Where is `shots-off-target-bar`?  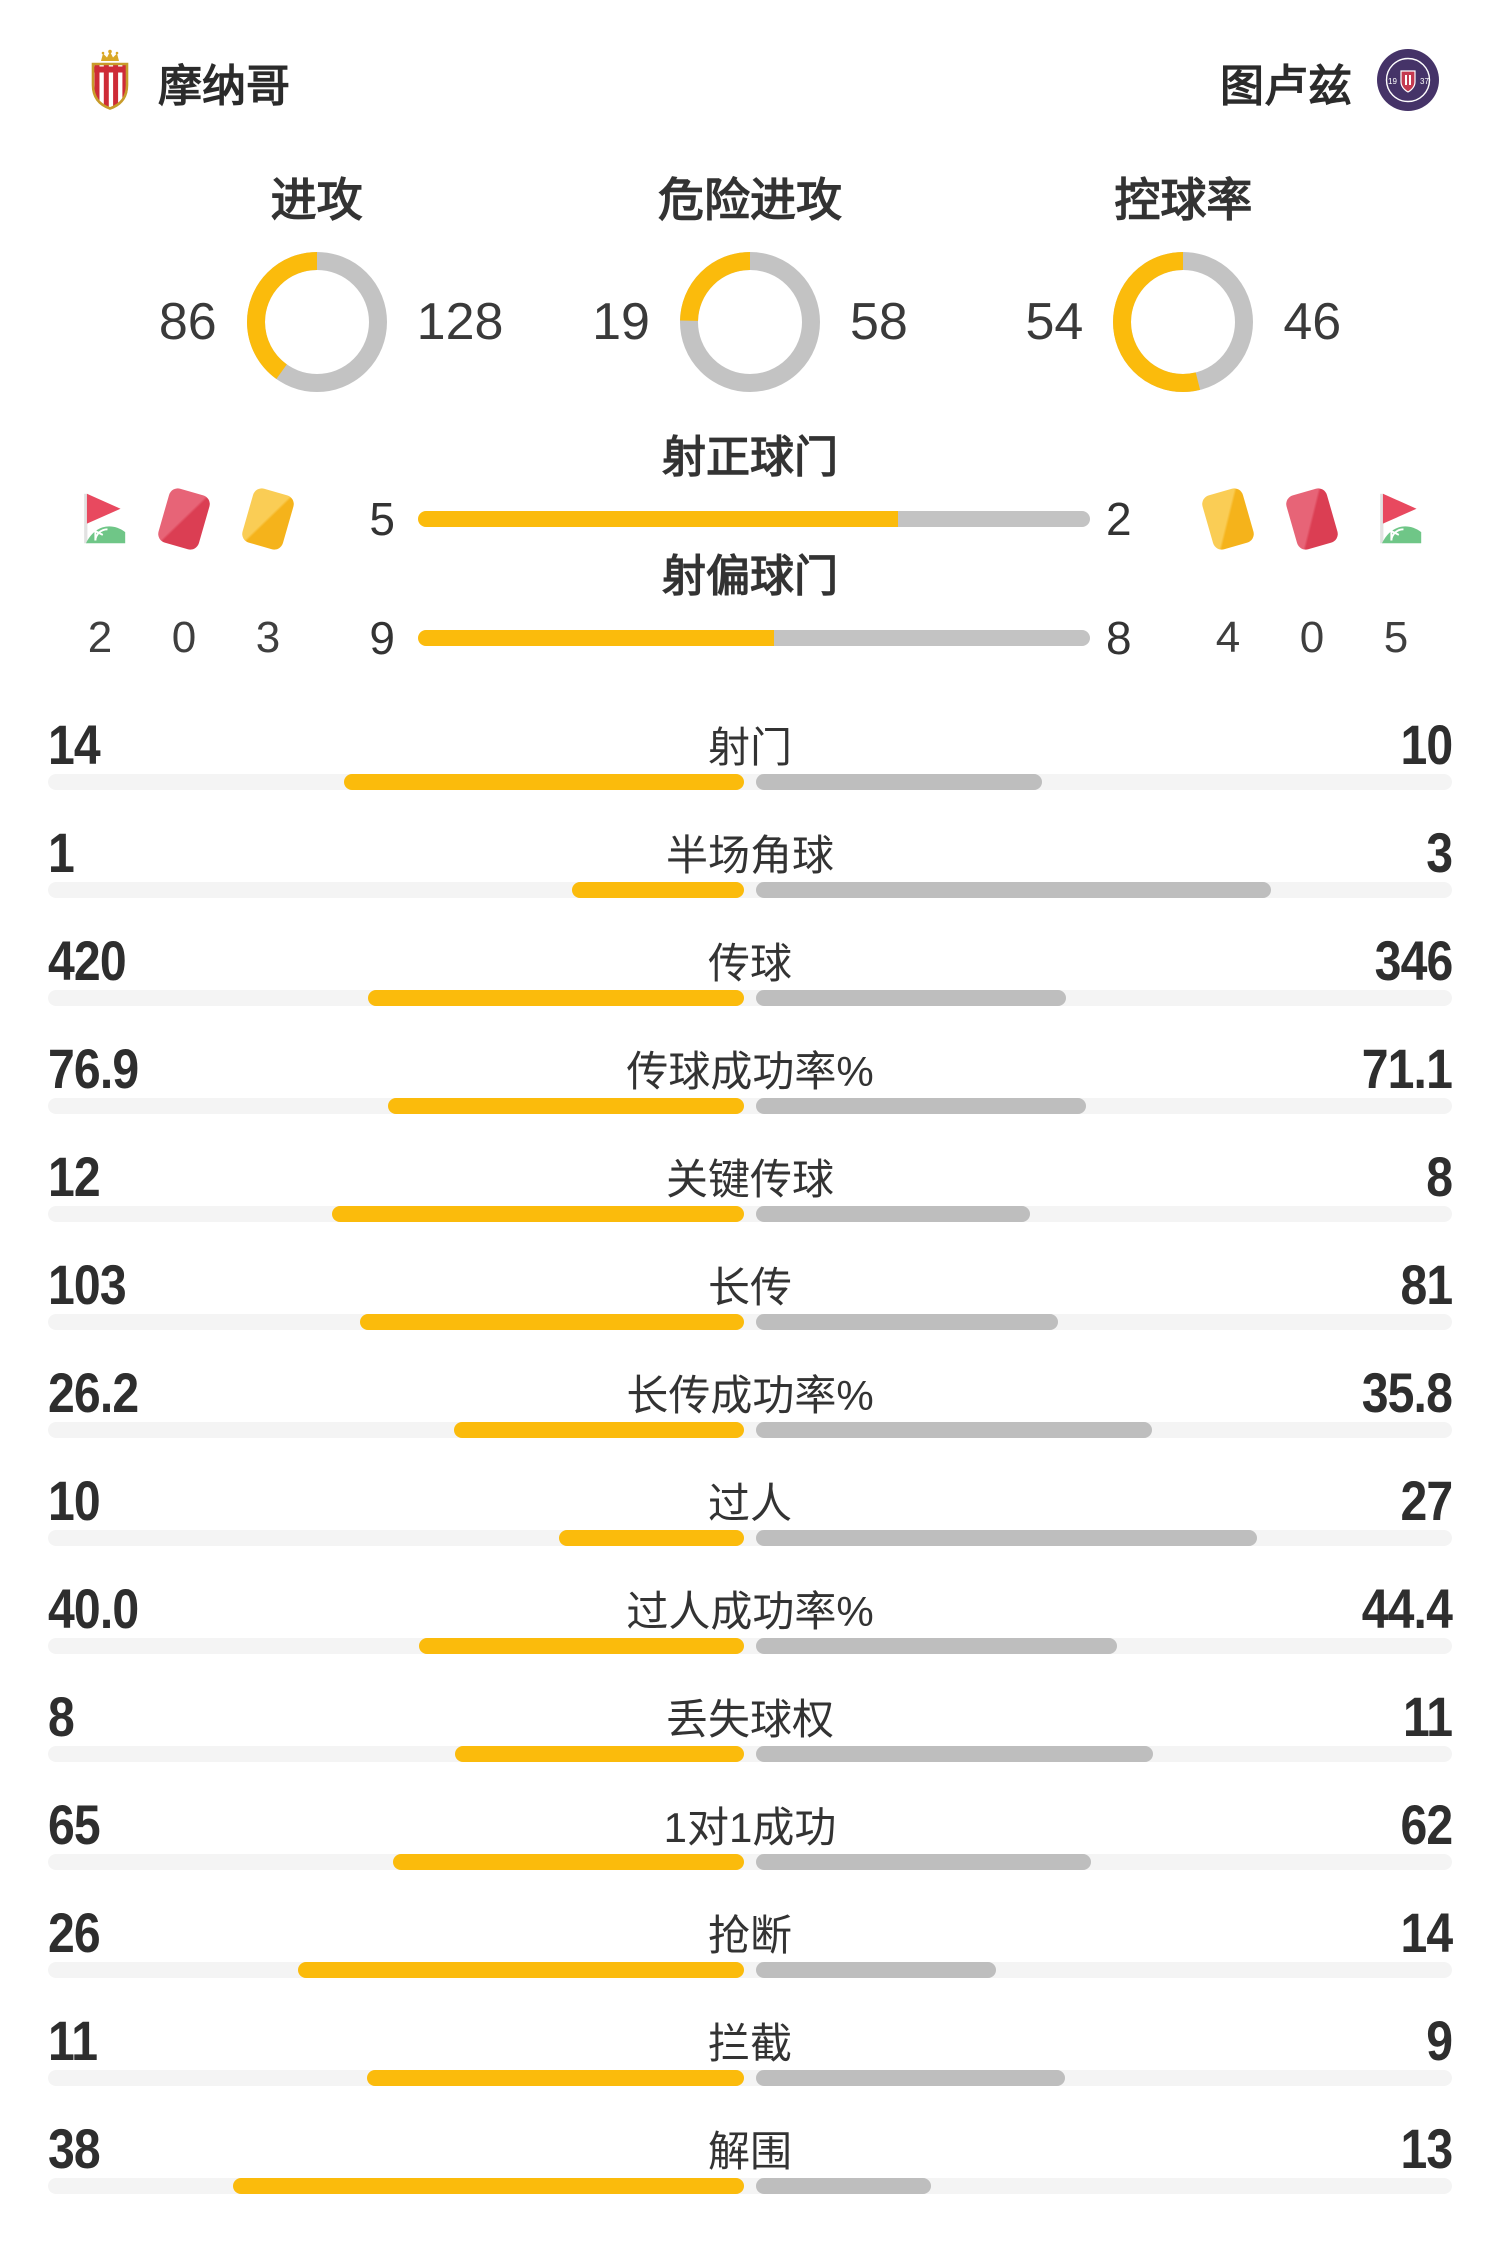
shots-off-target-bar is located at coordinates (754, 638).